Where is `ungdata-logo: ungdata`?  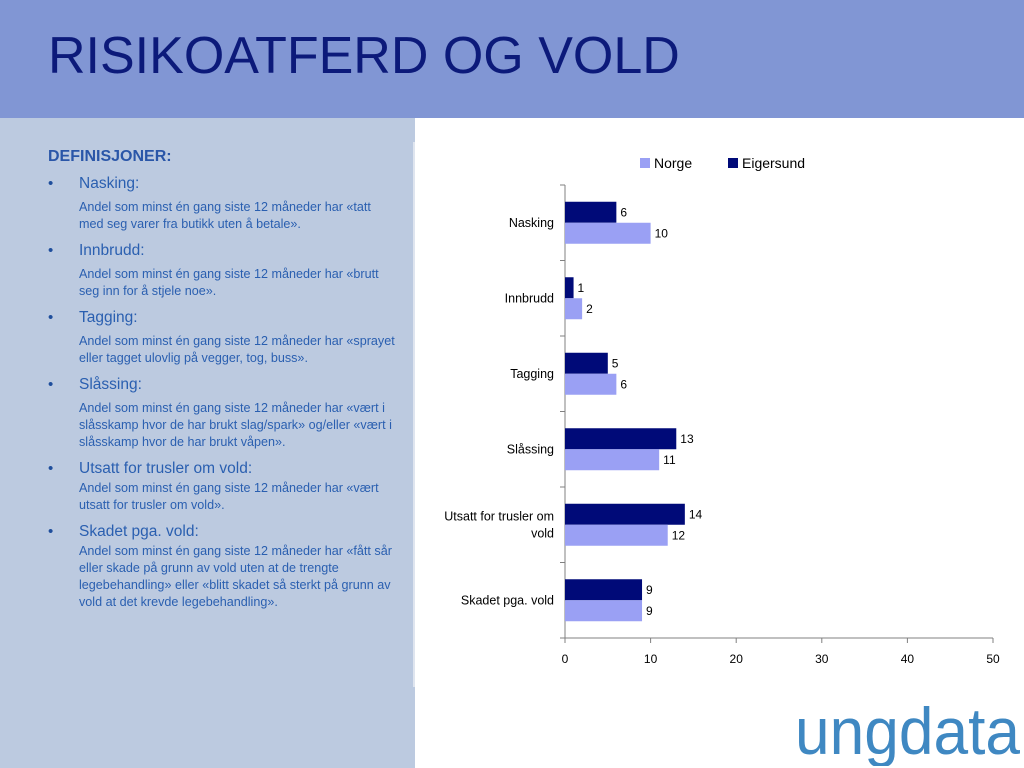 ungdata-logo: ungdata is located at coordinates (907, 731).